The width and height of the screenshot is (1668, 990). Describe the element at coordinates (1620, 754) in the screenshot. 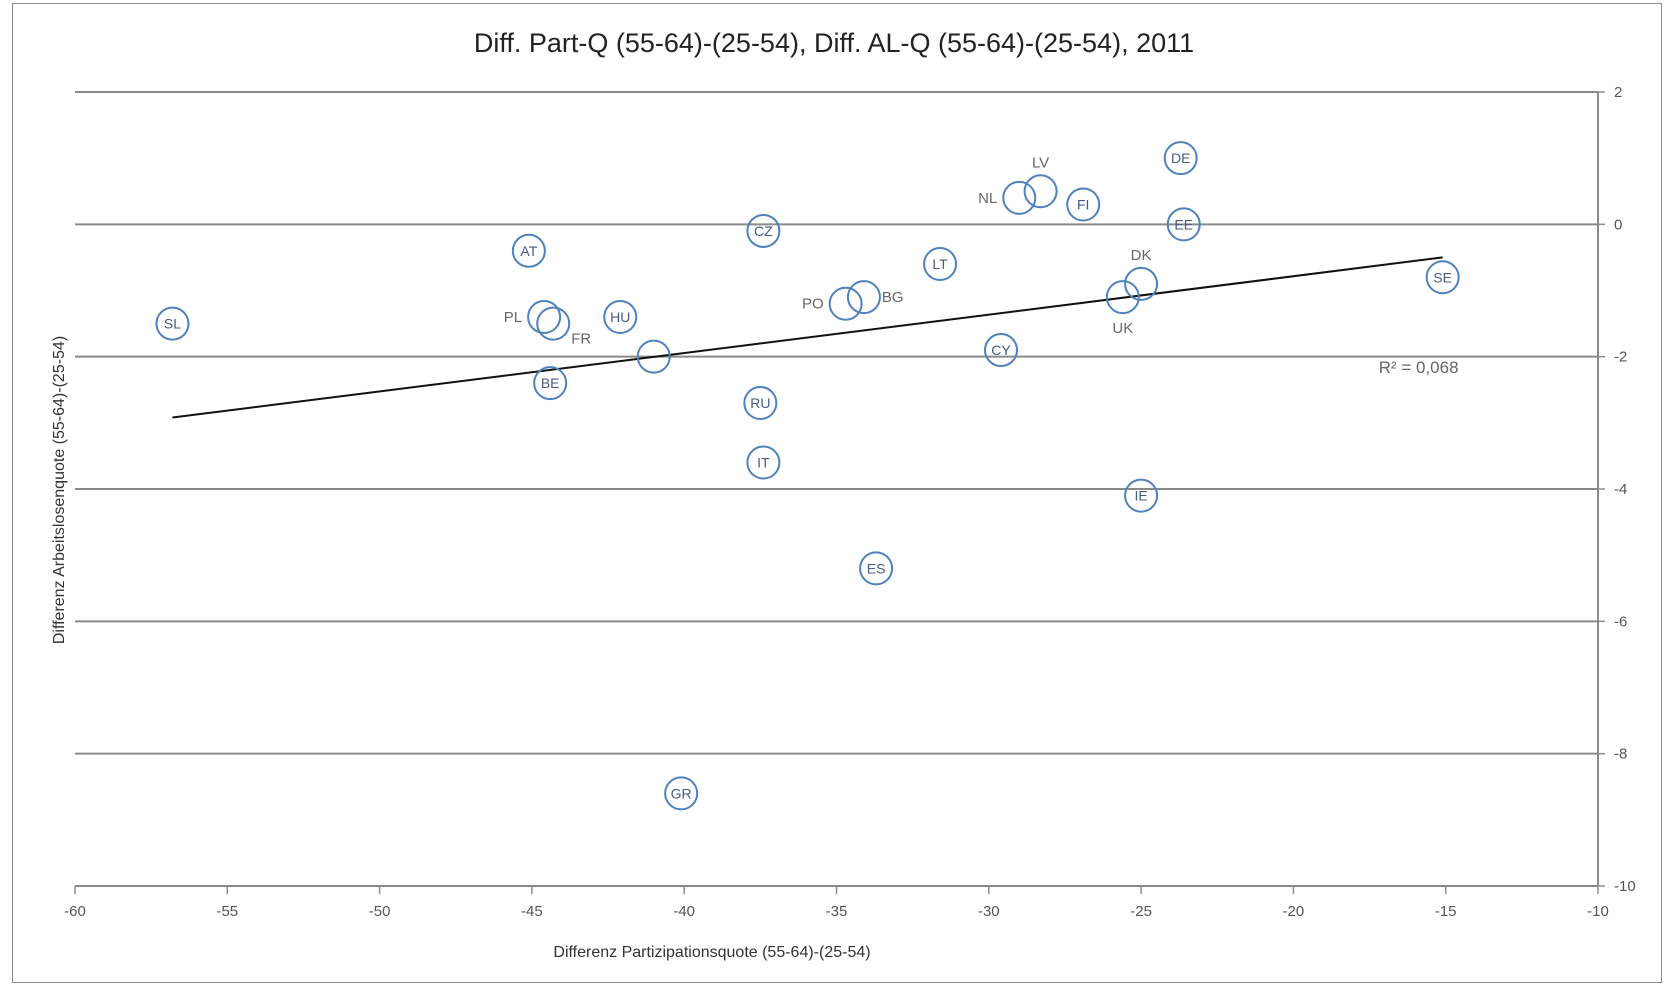

I see `y-tick-label: -8` at that location.